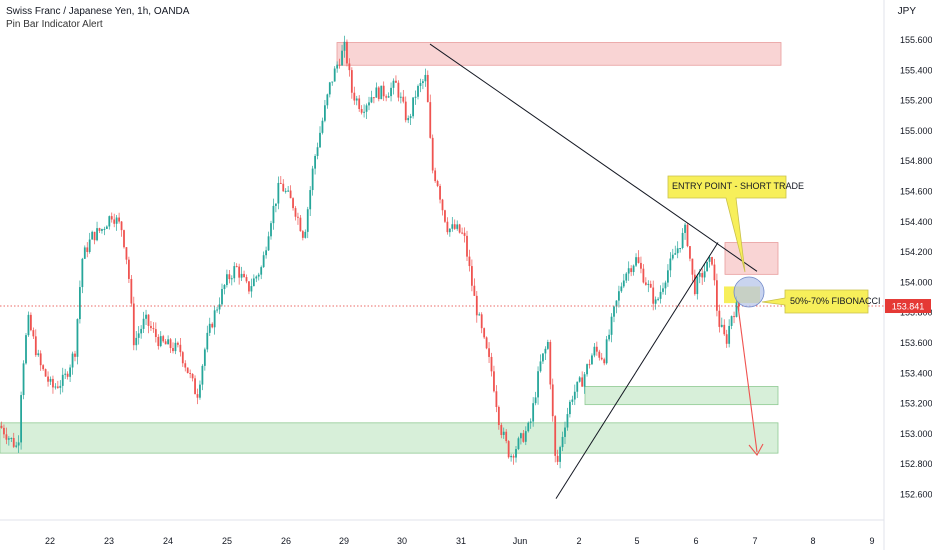  I want to click on x-tick-label: 22, so click(50, 541).